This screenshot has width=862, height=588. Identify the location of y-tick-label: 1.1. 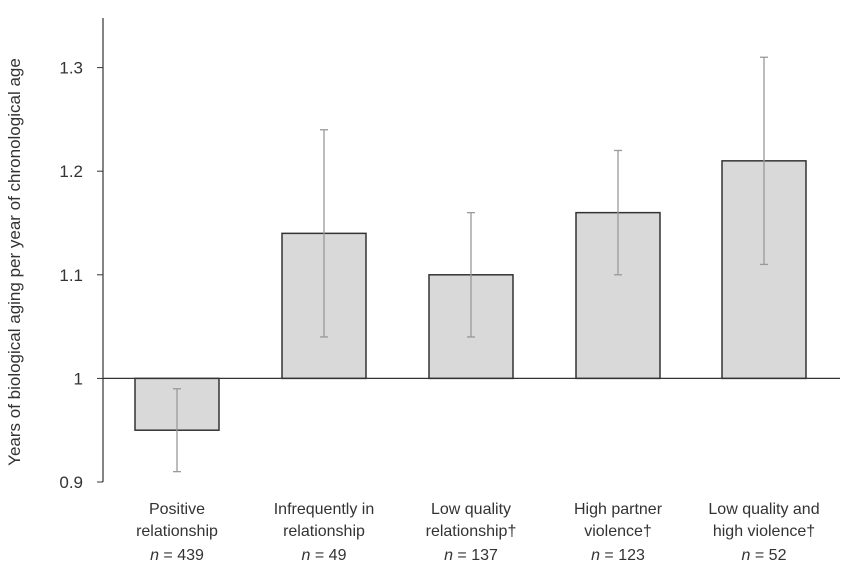
(71, 275).